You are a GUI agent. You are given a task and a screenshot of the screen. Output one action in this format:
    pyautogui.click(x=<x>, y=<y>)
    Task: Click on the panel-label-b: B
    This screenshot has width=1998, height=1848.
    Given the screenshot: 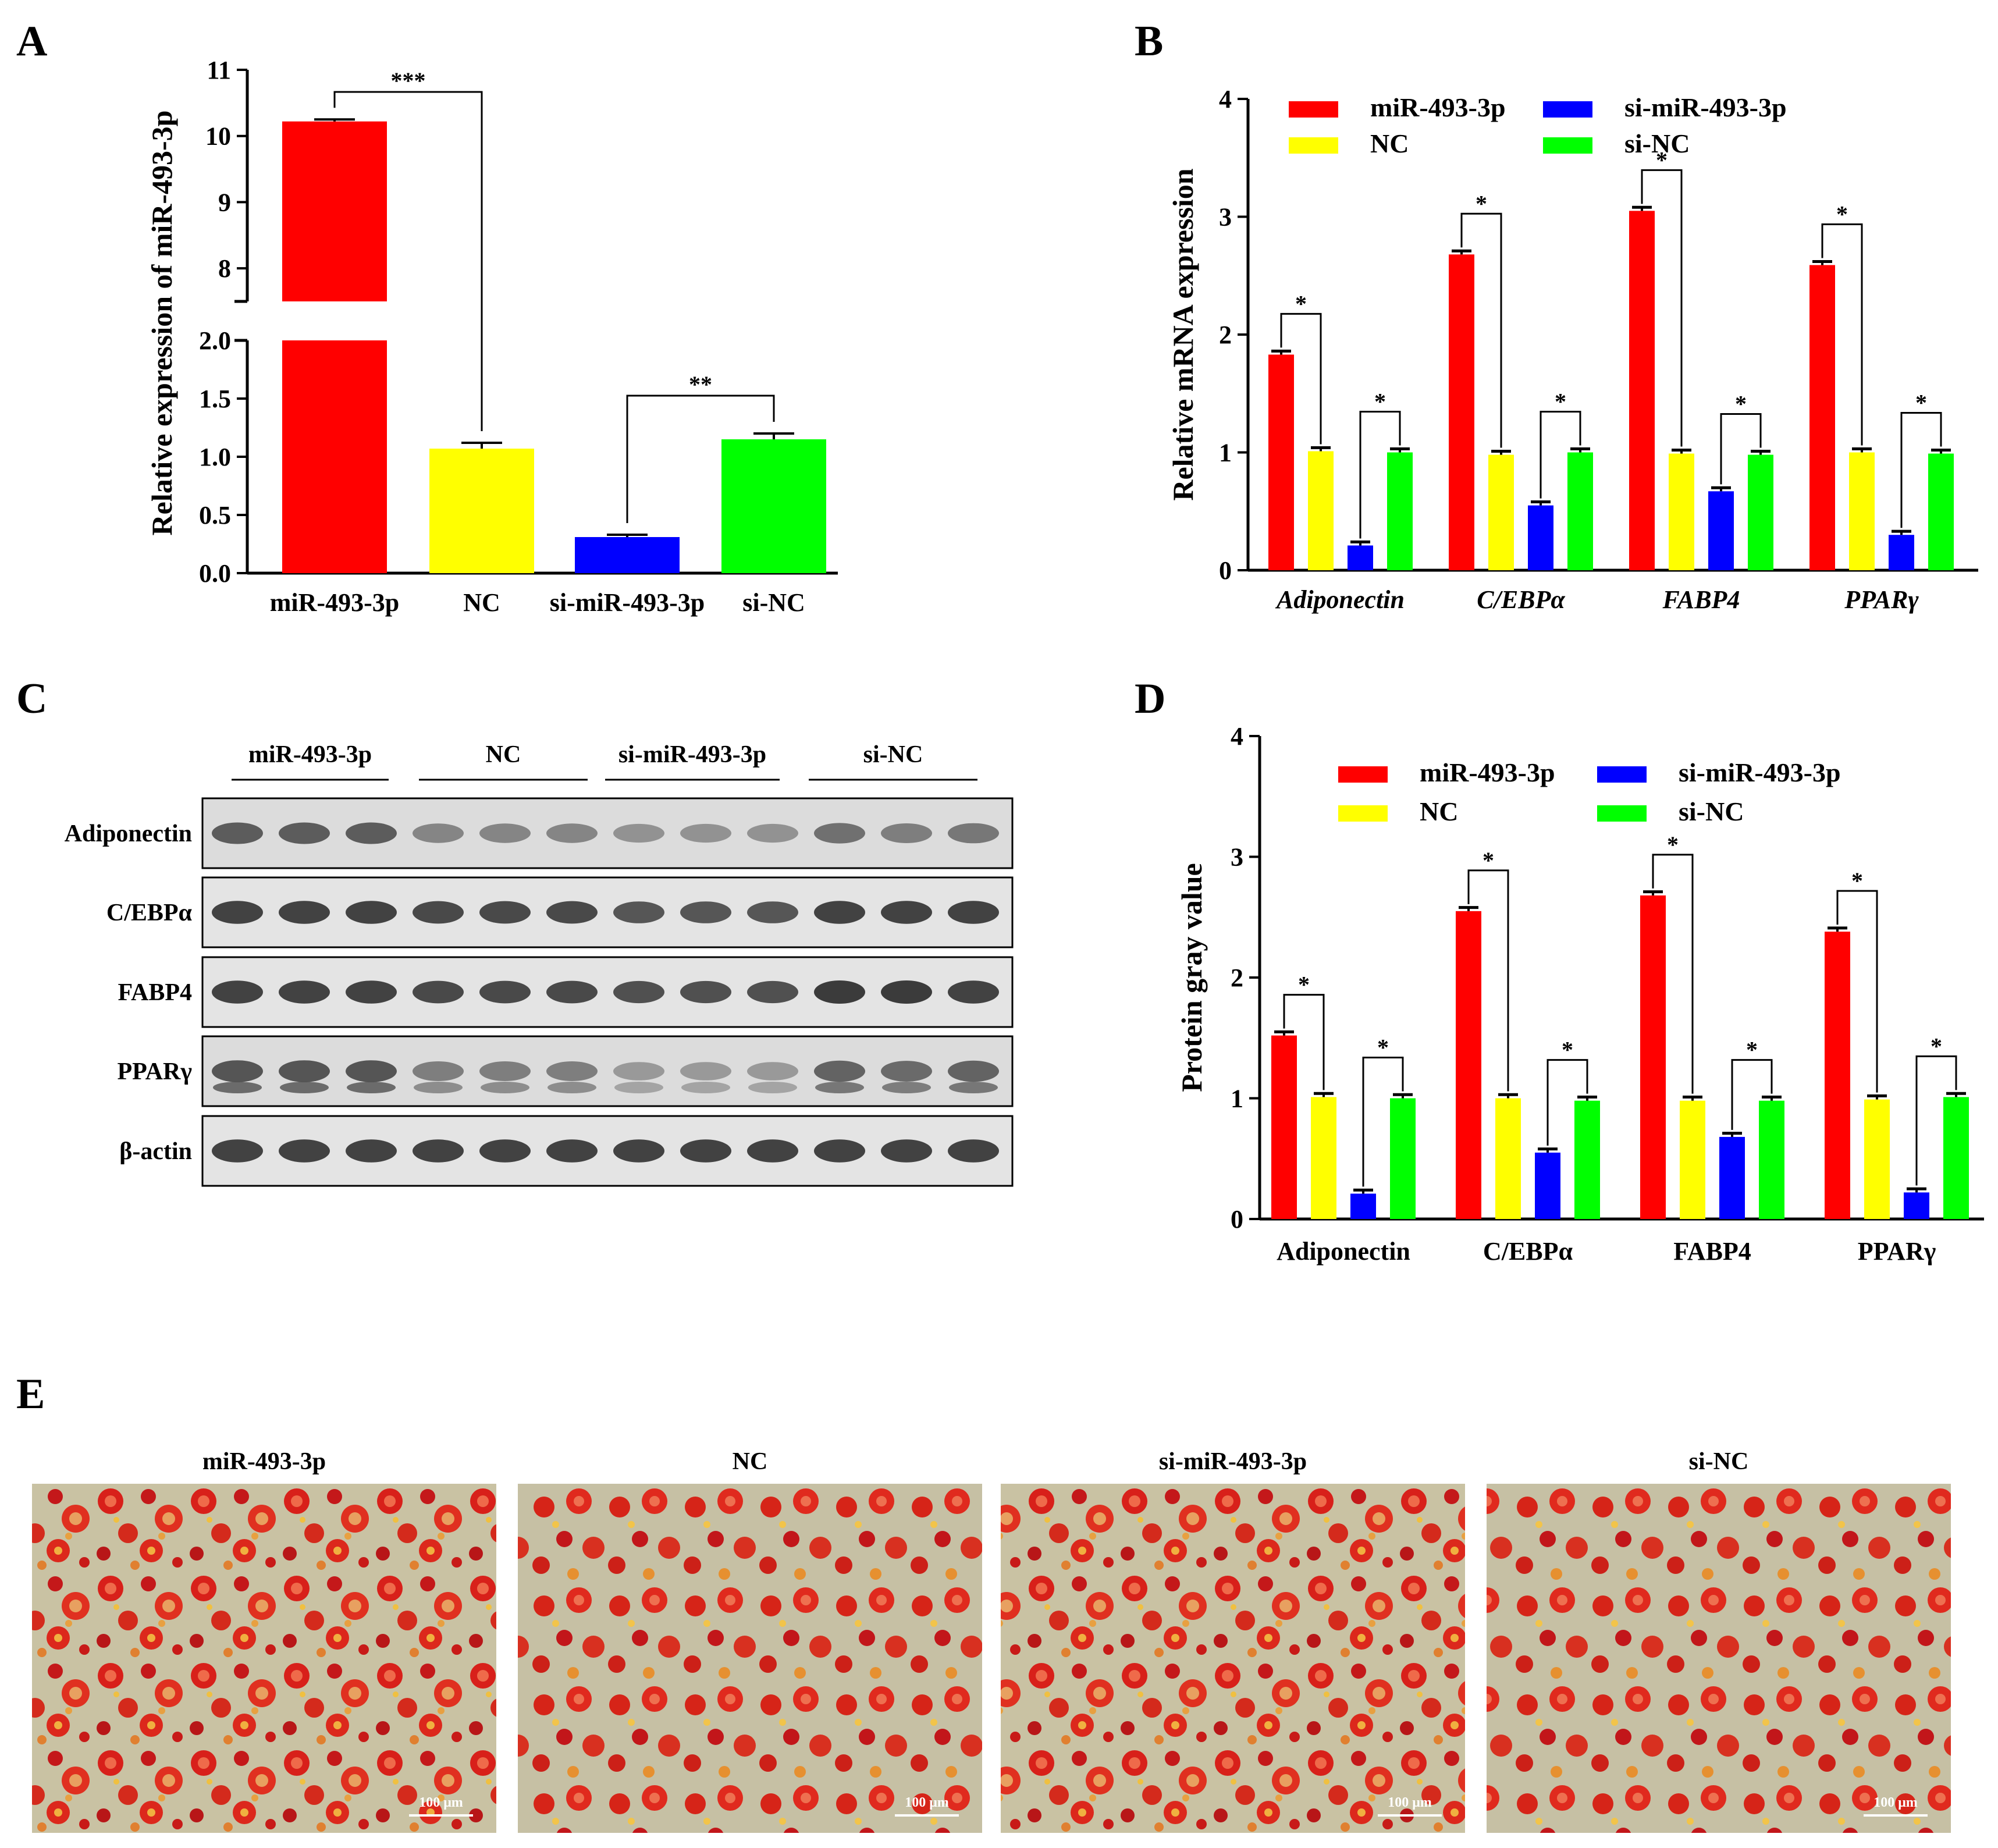 What is the action you would take?
    pyautogui.click(x=1149, y=41)
    